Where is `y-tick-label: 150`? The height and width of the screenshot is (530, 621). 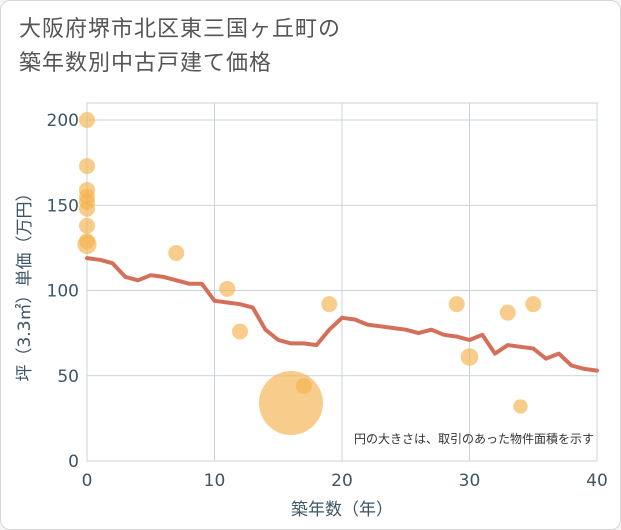 y-tick-label: 150 is located at coordinates (63, 206).